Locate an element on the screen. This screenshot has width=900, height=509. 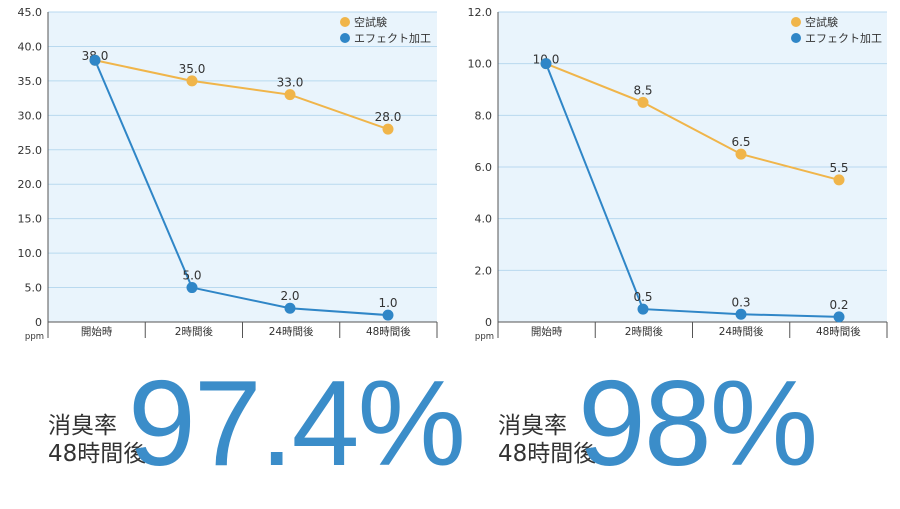
y-tick-label: 12.0 is located at coordinates (480, 12).